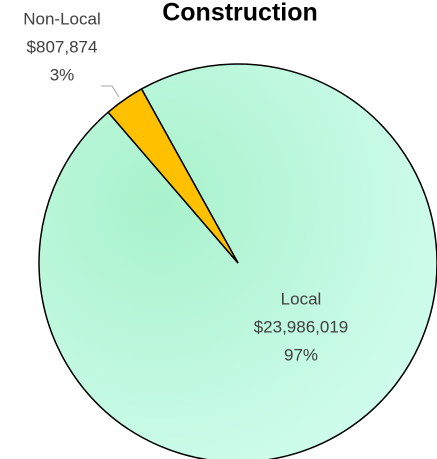 The image size is (437, 459). Describe the element at coordinates (110, 91) in the screenshot. I see `leader-line` at that location.